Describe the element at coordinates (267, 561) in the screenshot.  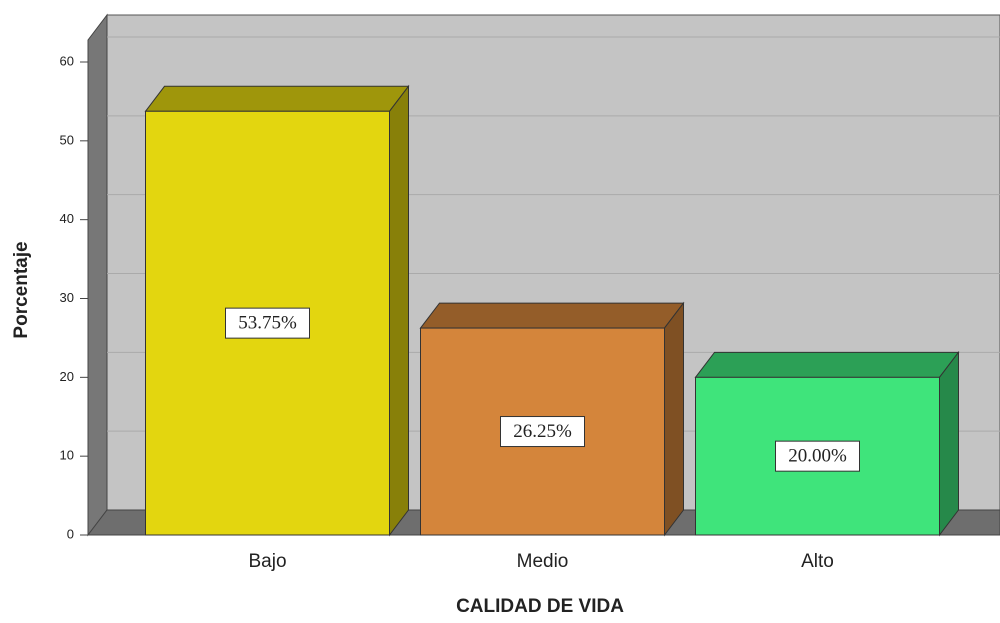
I see `x-tick-label: Bajo` at that location.